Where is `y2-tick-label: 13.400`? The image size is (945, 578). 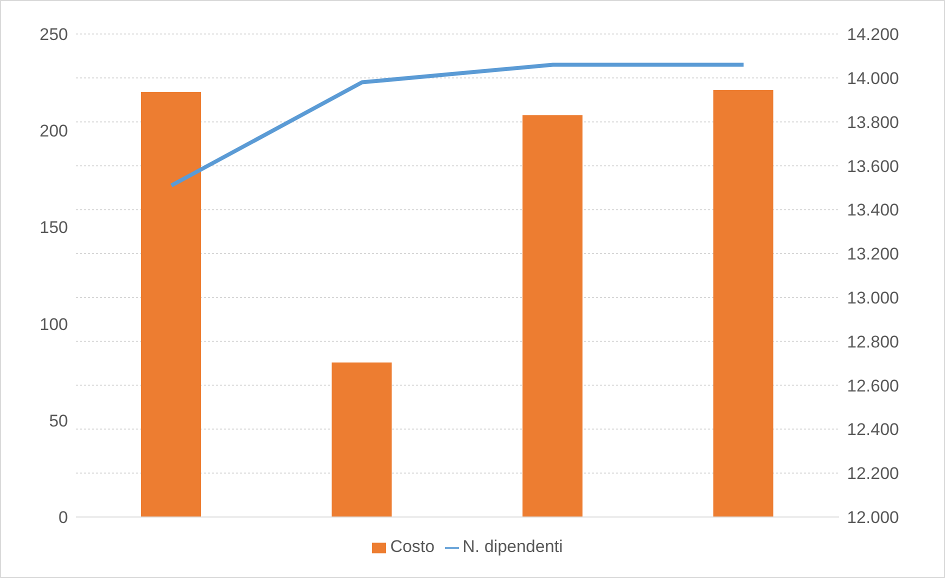
y2-tick-label: 13.400 is located at coordinates (873, 210).